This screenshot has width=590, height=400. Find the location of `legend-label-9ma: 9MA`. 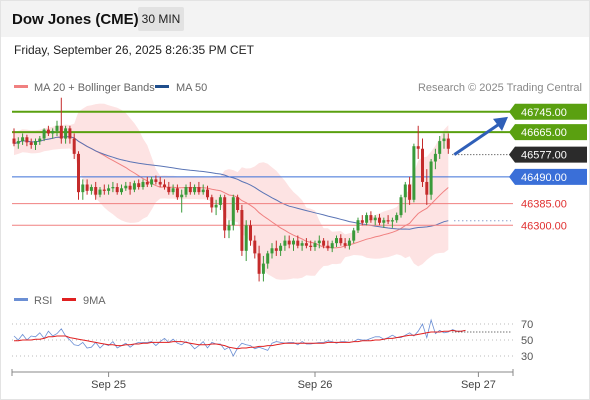

legend-label-9ma: 9MA is located at coordinates (94, 301).